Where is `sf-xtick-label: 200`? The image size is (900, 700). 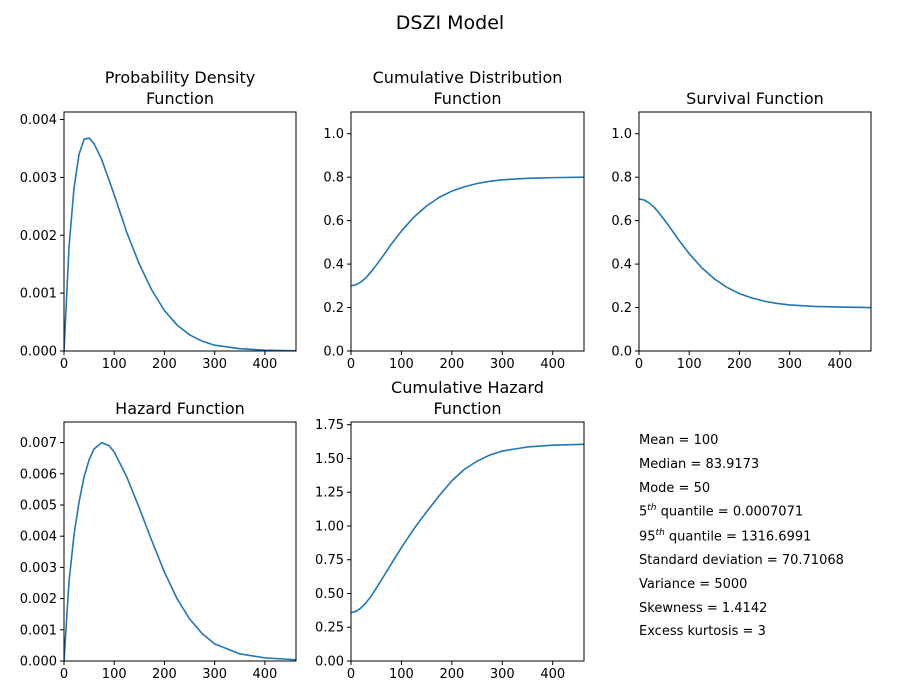 sf-xtick-label: 200 is located at coordinates (739, 364).